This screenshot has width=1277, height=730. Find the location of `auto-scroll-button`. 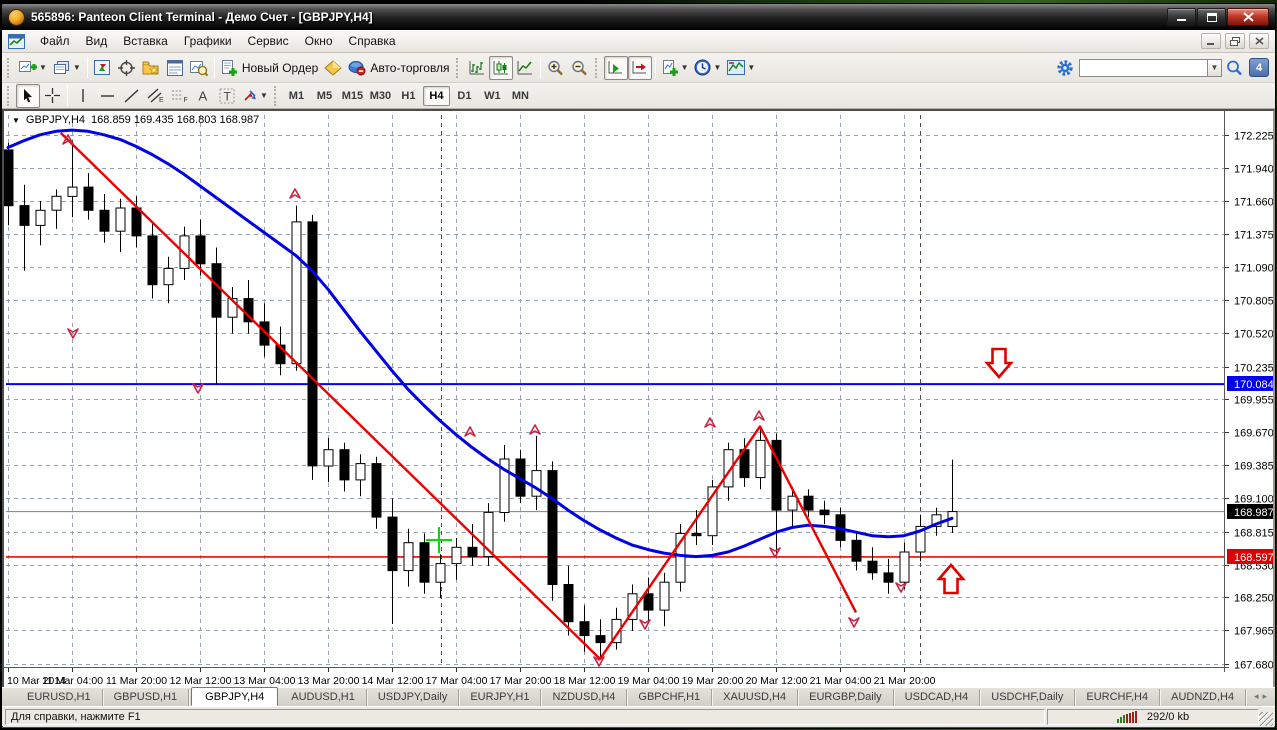

auto-scroll-button is located at coordinates (615, 67).